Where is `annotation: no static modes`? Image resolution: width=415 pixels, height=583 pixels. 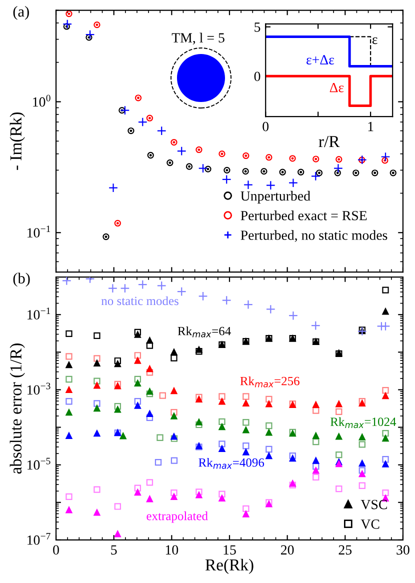
annotation: no static modes is located at coordinates (139, 301).